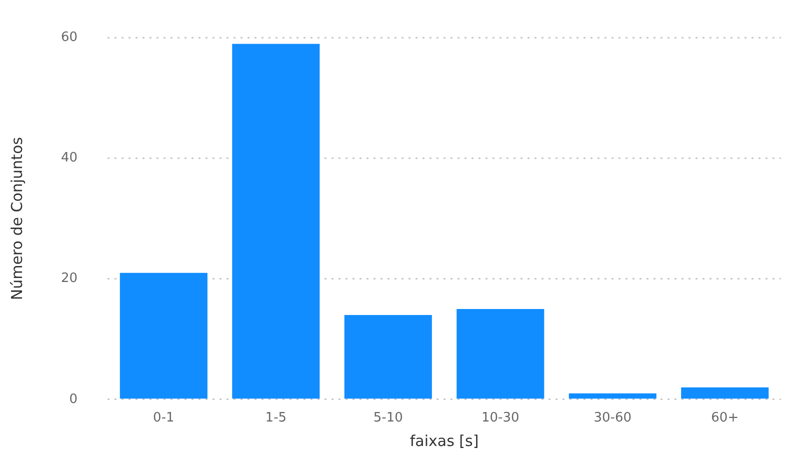 The image size is (791, 460). I want to click on x-tick-label: 0-1, so click(163, 418).